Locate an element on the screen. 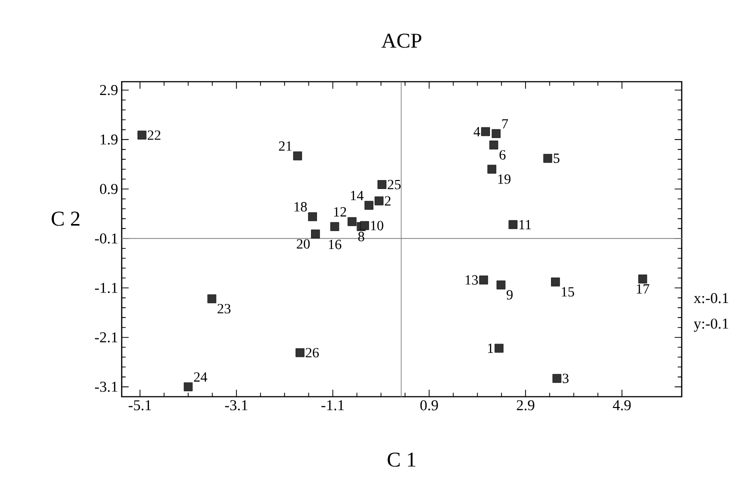 Image resolution: width=752 pixels, height=477 pixels. annotation: 19 is located at coordinates (504, 179).